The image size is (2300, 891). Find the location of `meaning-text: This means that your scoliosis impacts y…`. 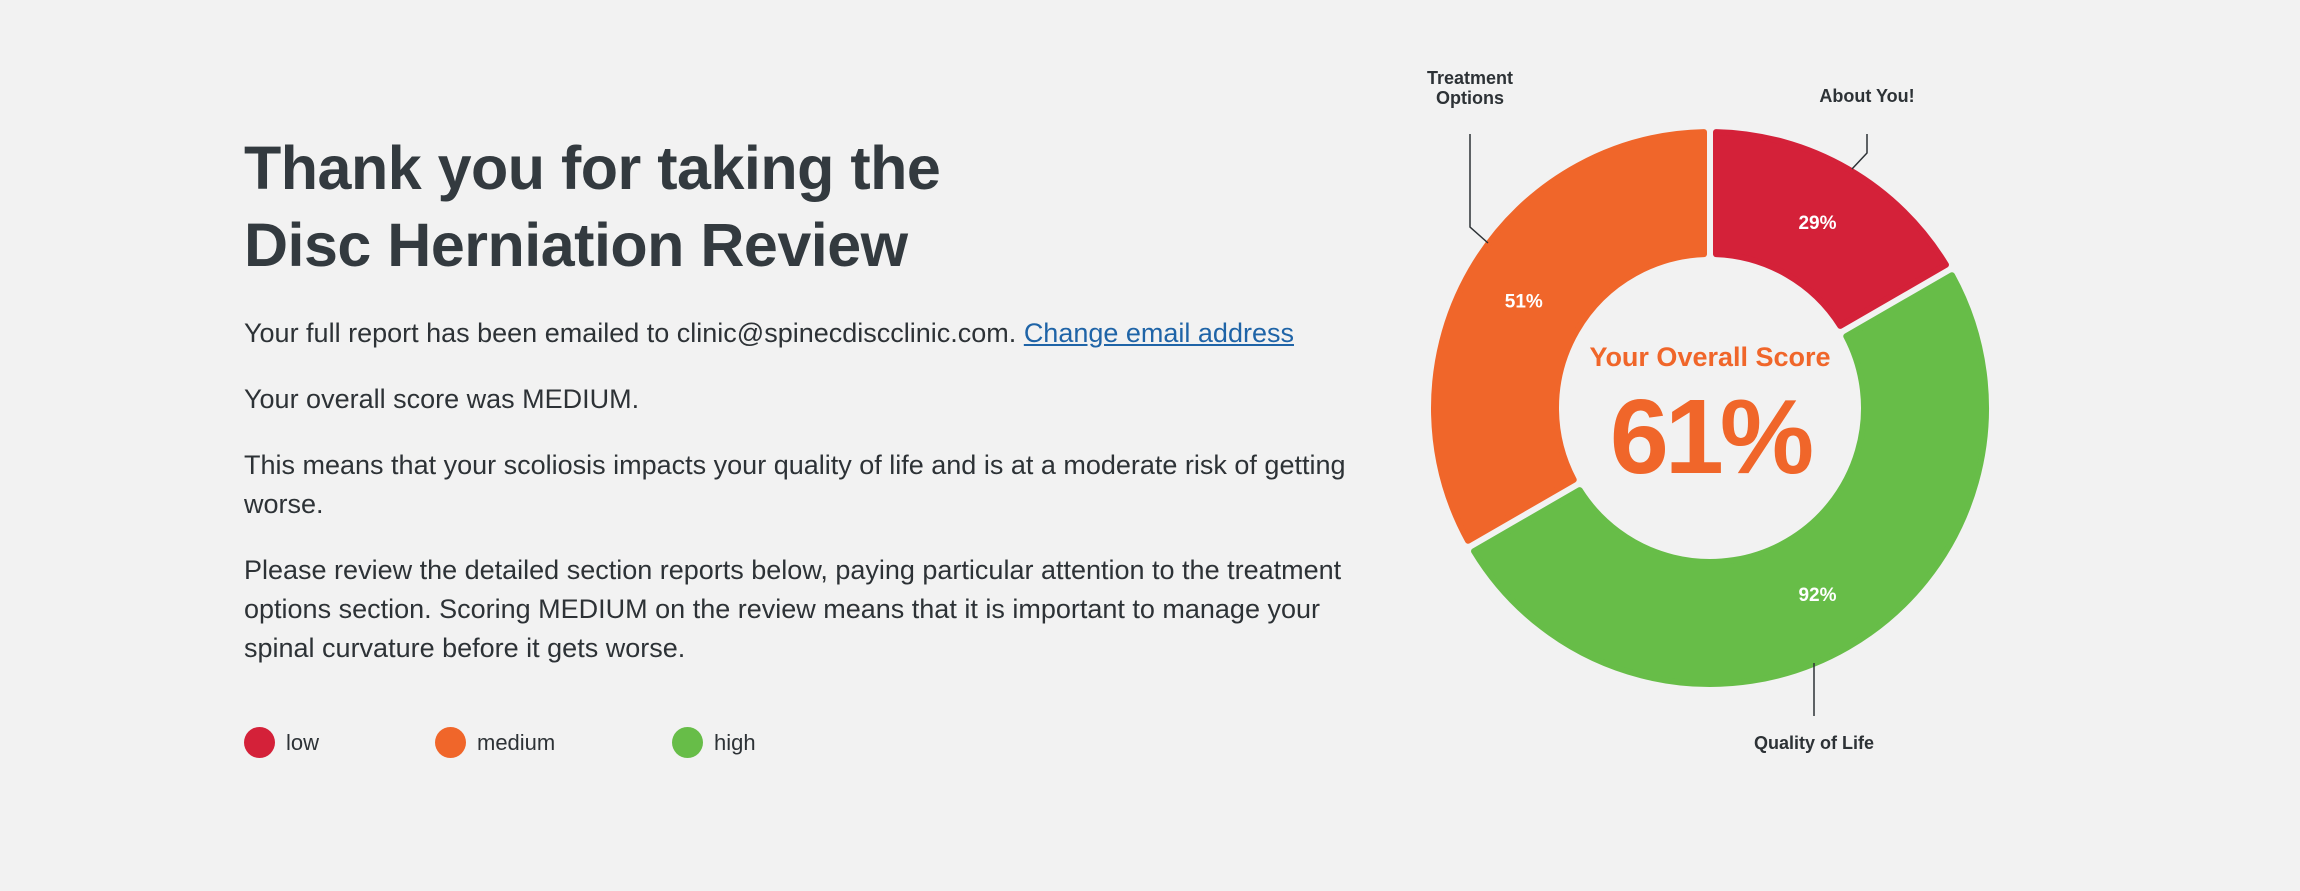

meaning-text: This means that your scoliosis impacts y… is located at coordinates (795, 484).